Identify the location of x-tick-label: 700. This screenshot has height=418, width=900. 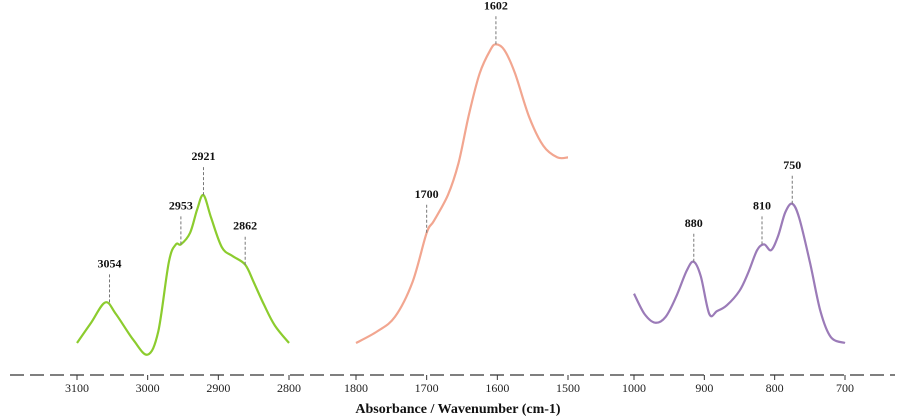
(845, 388).